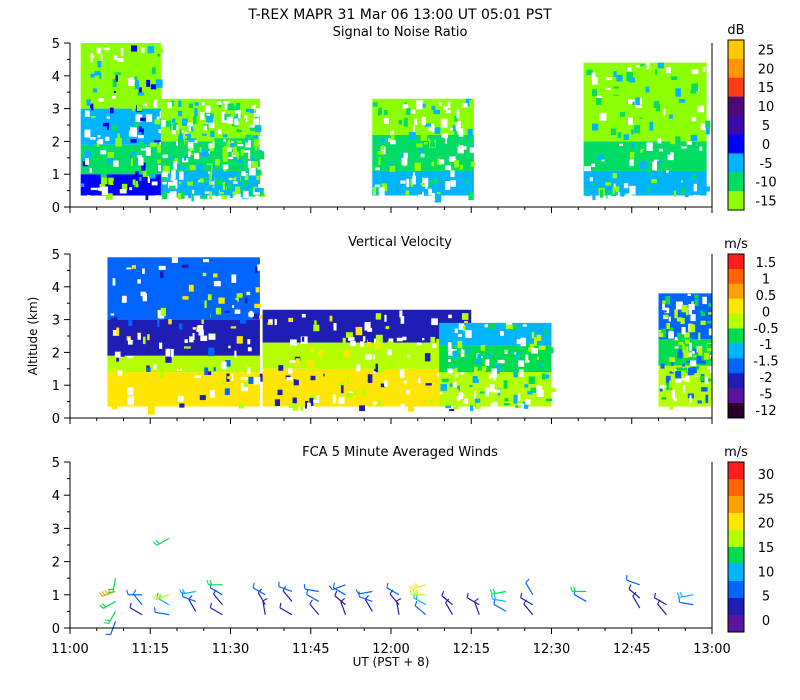 This screenshot has width=800, height=700. I want to click on colorbar-tick-label: 0, so click(766, 621).